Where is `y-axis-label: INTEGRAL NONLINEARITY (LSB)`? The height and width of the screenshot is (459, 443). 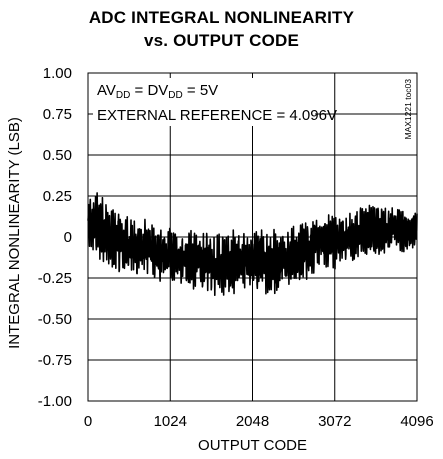
y-axis-label: INTEGRAL NONLINEARITY (LSB) is located at coordinates (14, 233).